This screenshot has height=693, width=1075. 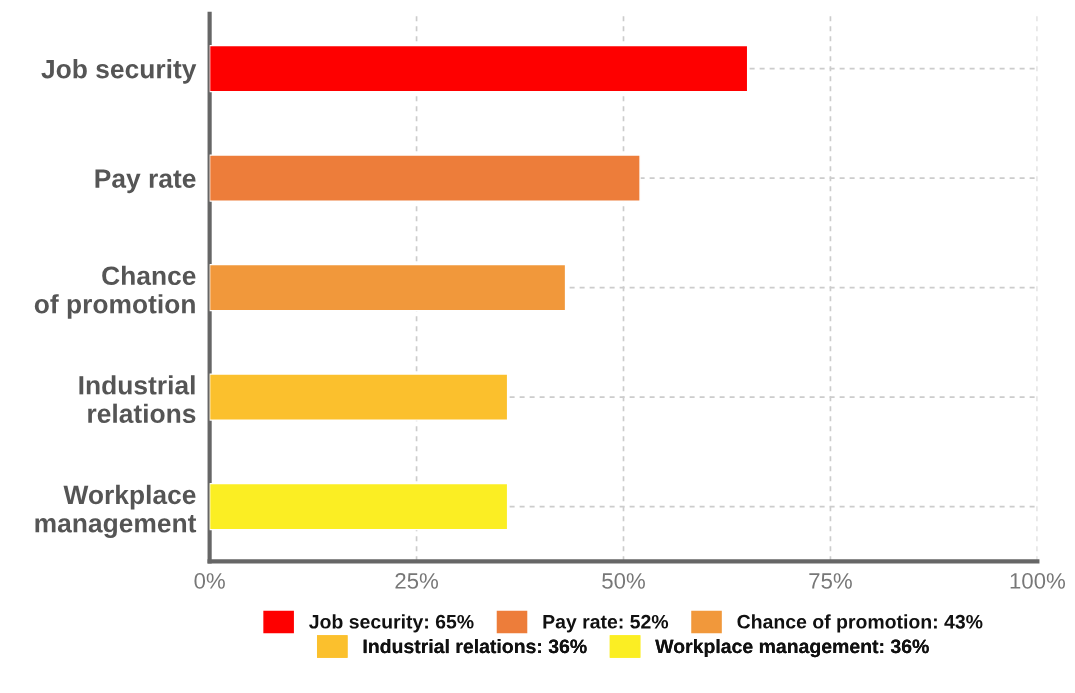 What do you see at coordinates (792, 648) in the screenshot?
I see `legend-label: Workplace management: 36%` at bounding box center [792, 648].